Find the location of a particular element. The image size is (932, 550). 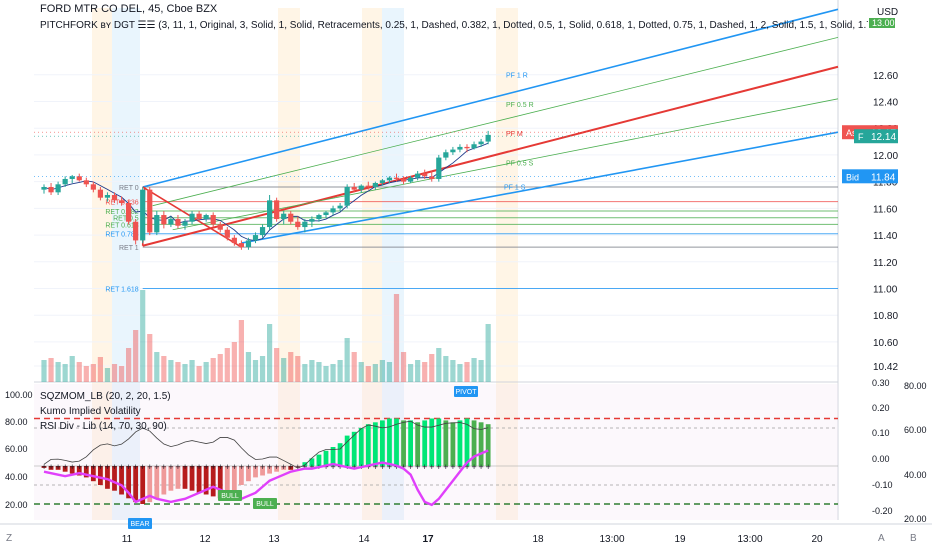

auto-scale-button: A is located at coordinates (881, 538).